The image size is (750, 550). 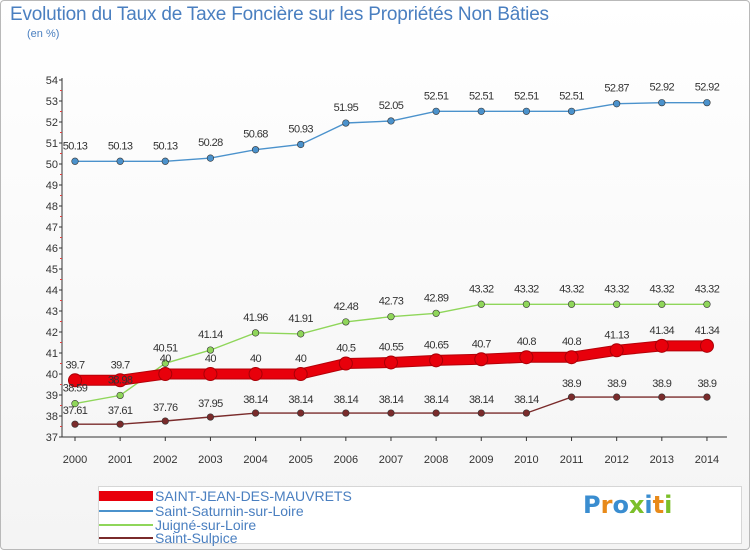 I want to click on data-label: 40.51, so click(x=165, y=348).